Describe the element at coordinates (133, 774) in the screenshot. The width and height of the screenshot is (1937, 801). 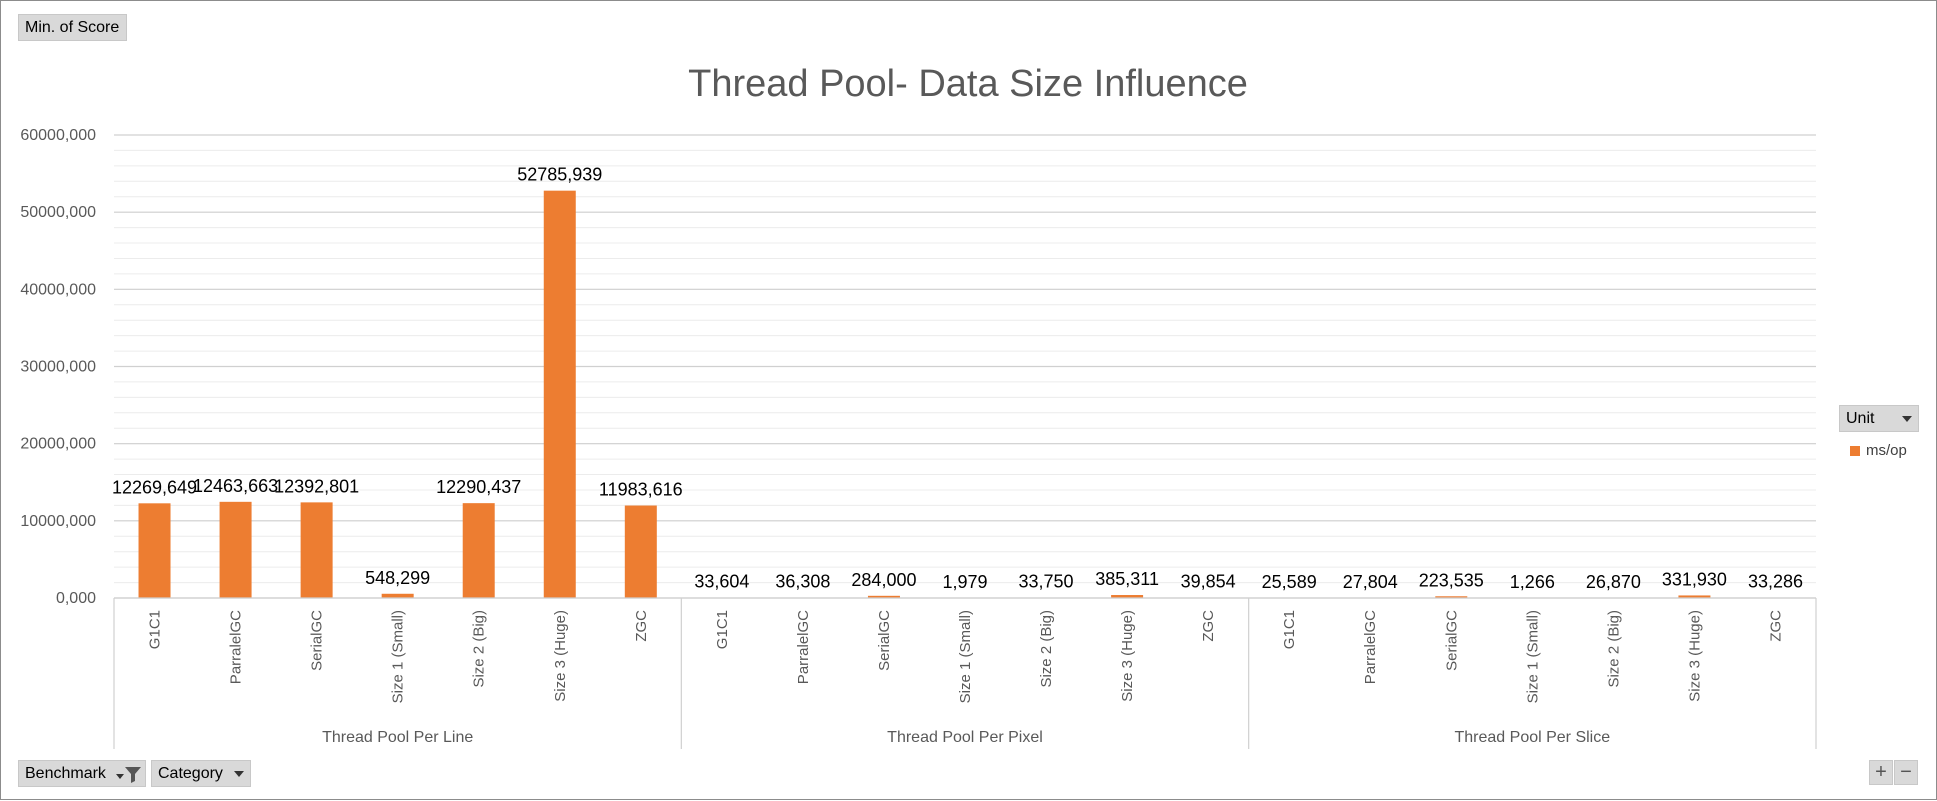
I see `filter-icon` at that location.